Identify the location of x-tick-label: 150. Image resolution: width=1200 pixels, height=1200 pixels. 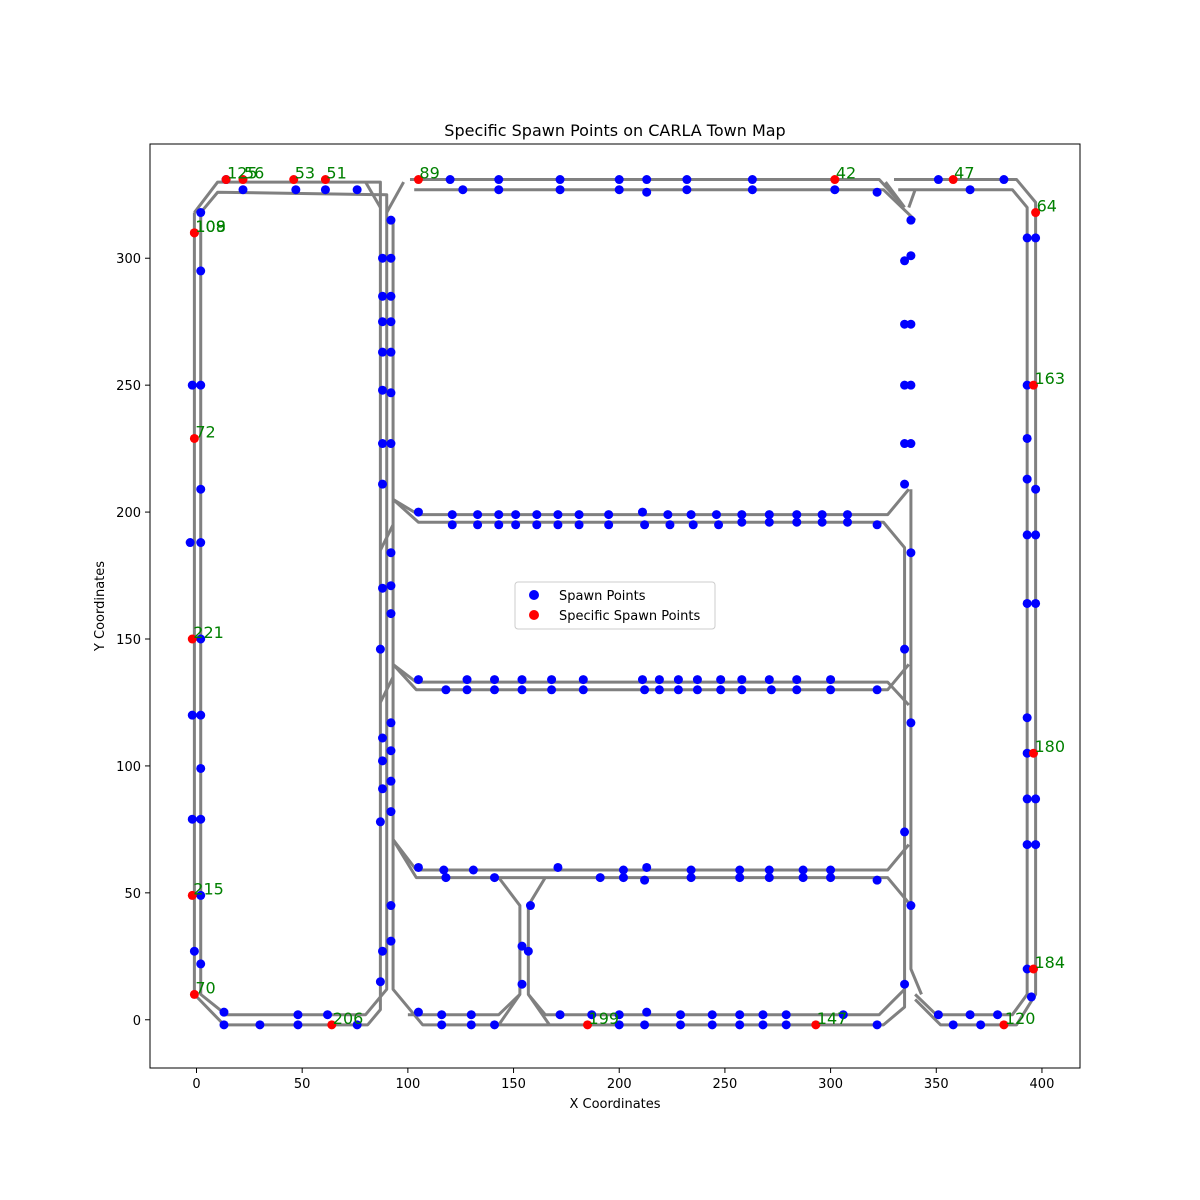
(513, 1084).